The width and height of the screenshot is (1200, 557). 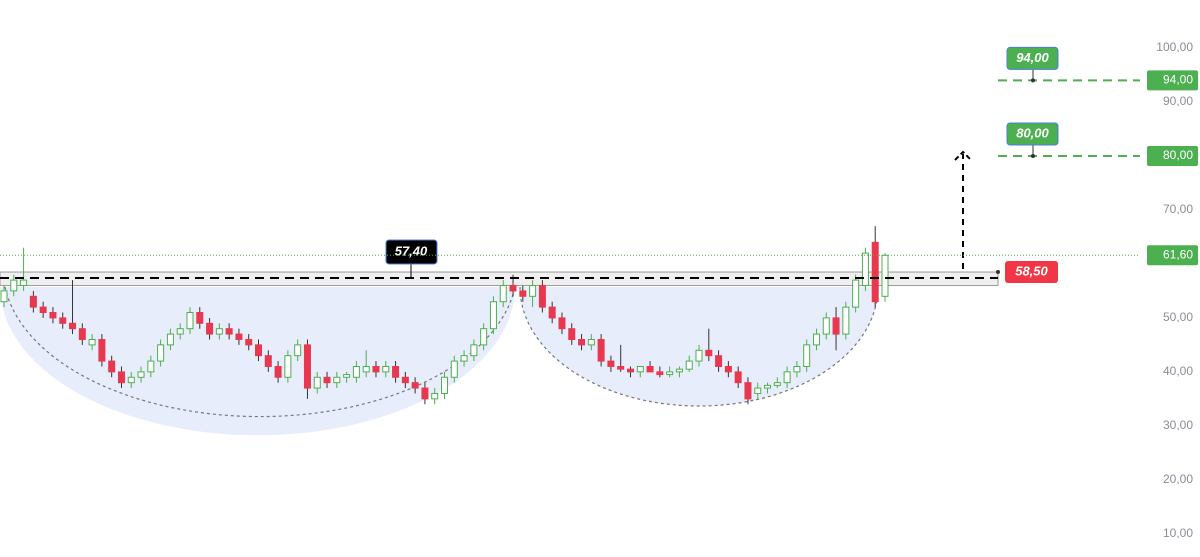 I want to click on y-tick-label: 20,00, so click(x=1178, y=479).